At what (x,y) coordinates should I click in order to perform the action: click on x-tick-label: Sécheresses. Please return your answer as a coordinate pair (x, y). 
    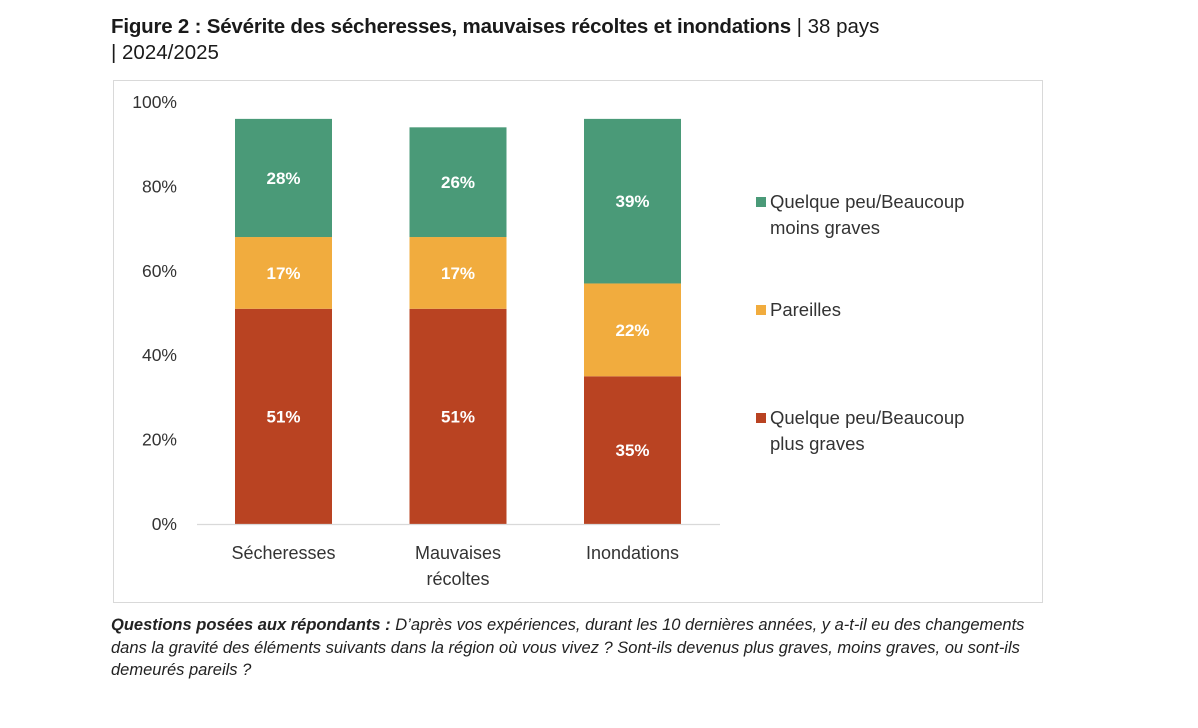
    Looking at the image, I should click on (283, 553).